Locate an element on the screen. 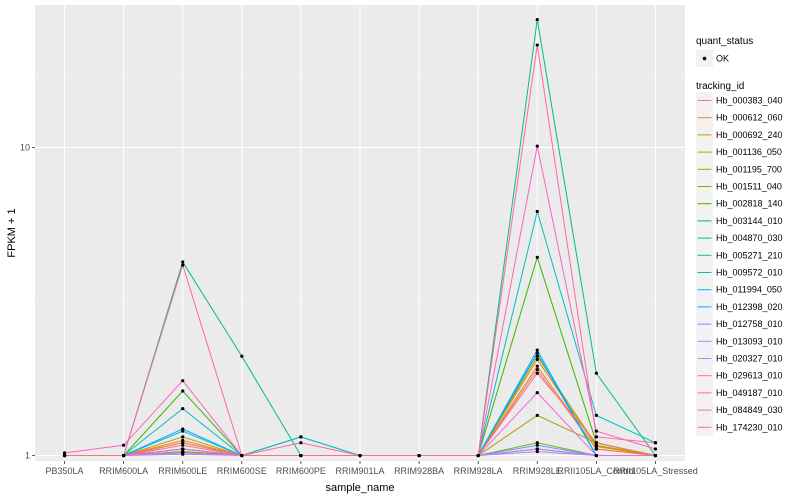 Image resolution: width=800 pixels, height=500 pixels. y-axis: 1 10 is located at coordinates (27, 301).